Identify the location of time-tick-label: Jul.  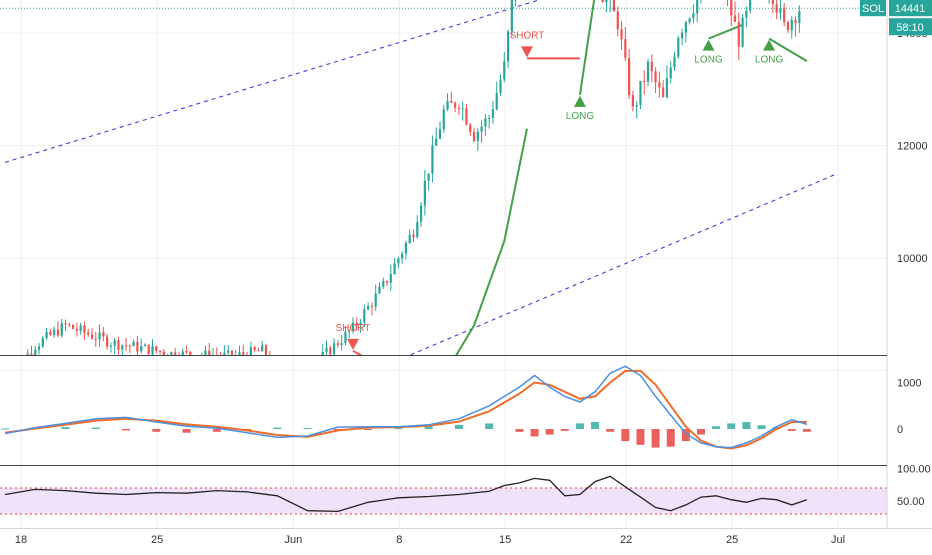
(838, 540).